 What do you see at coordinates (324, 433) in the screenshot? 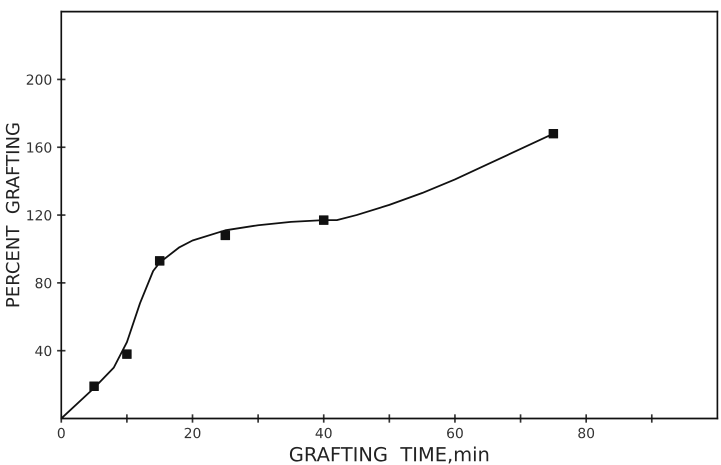
I see `x-tick-label: 40` at bounding box center [324, 433].